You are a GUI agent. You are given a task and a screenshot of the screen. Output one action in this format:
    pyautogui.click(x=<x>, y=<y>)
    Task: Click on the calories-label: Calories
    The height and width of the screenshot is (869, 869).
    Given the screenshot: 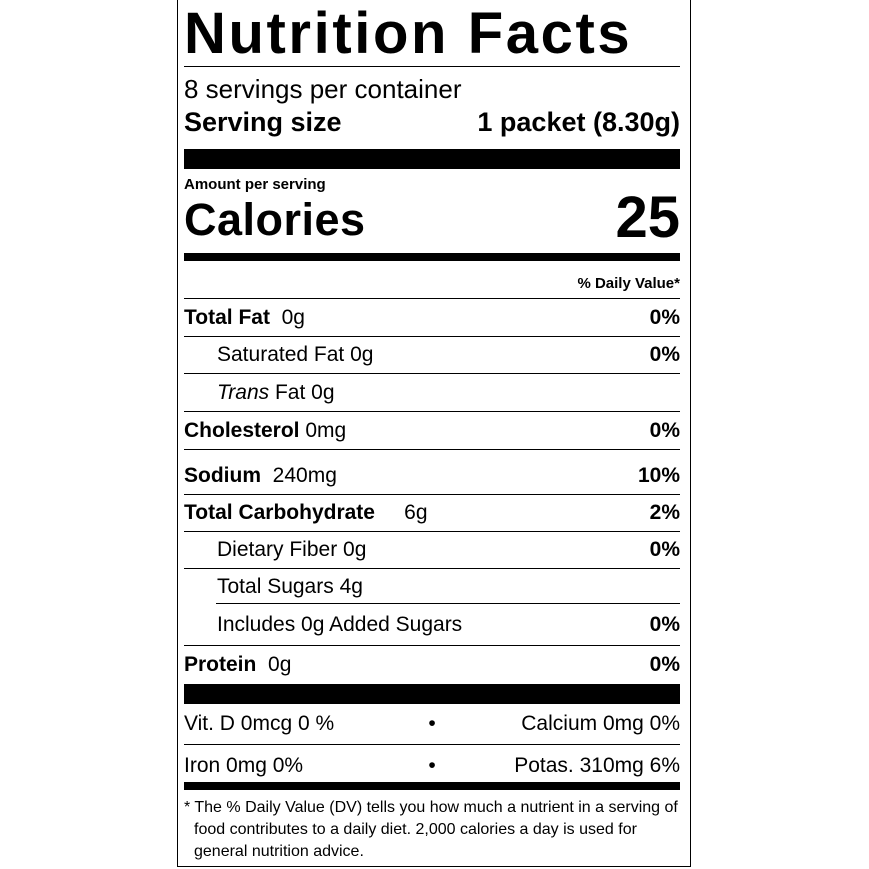 What is the action you would take?
    pyautogui.click(x=275, y=219)
    